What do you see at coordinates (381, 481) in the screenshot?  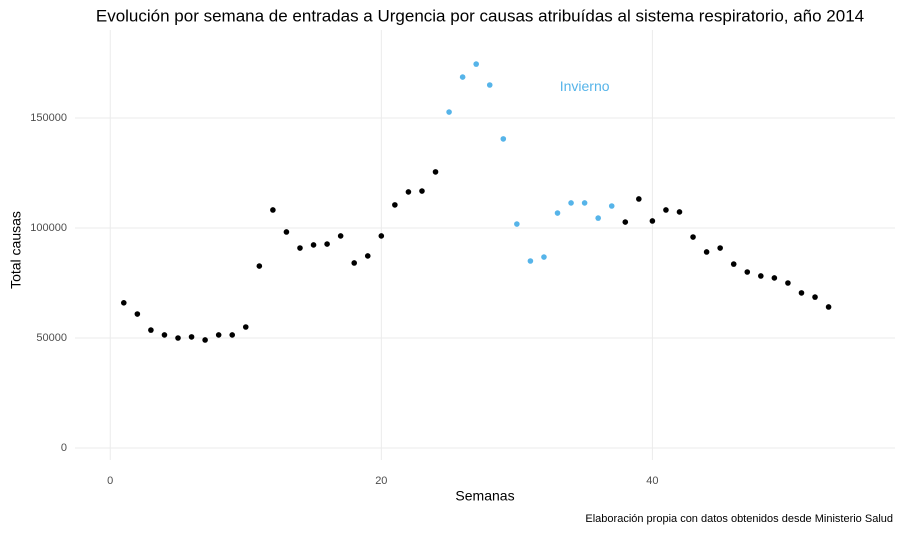 I see `x-tick-label: 20` at bounding box center [381, 481].